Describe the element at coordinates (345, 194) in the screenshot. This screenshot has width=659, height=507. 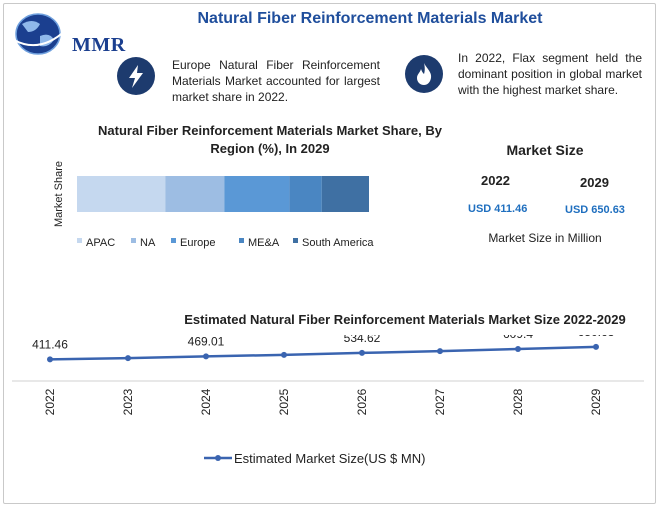
I see `bar-segment-south-america` at that location.